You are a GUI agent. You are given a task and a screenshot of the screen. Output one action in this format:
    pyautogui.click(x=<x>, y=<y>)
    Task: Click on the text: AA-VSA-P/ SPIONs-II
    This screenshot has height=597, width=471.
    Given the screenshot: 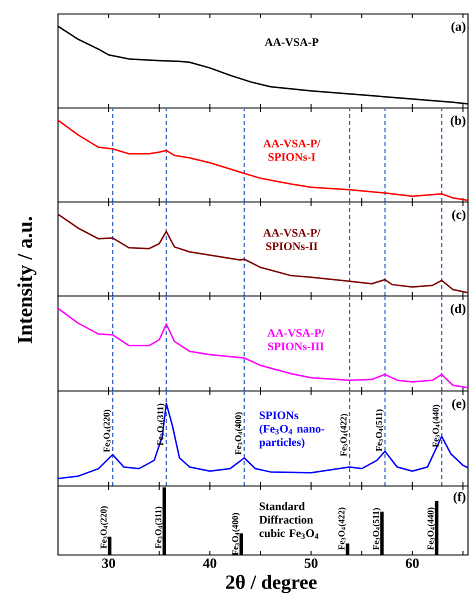 What is the action you would take?
    pyautogui.click(x=291, y=239)
    